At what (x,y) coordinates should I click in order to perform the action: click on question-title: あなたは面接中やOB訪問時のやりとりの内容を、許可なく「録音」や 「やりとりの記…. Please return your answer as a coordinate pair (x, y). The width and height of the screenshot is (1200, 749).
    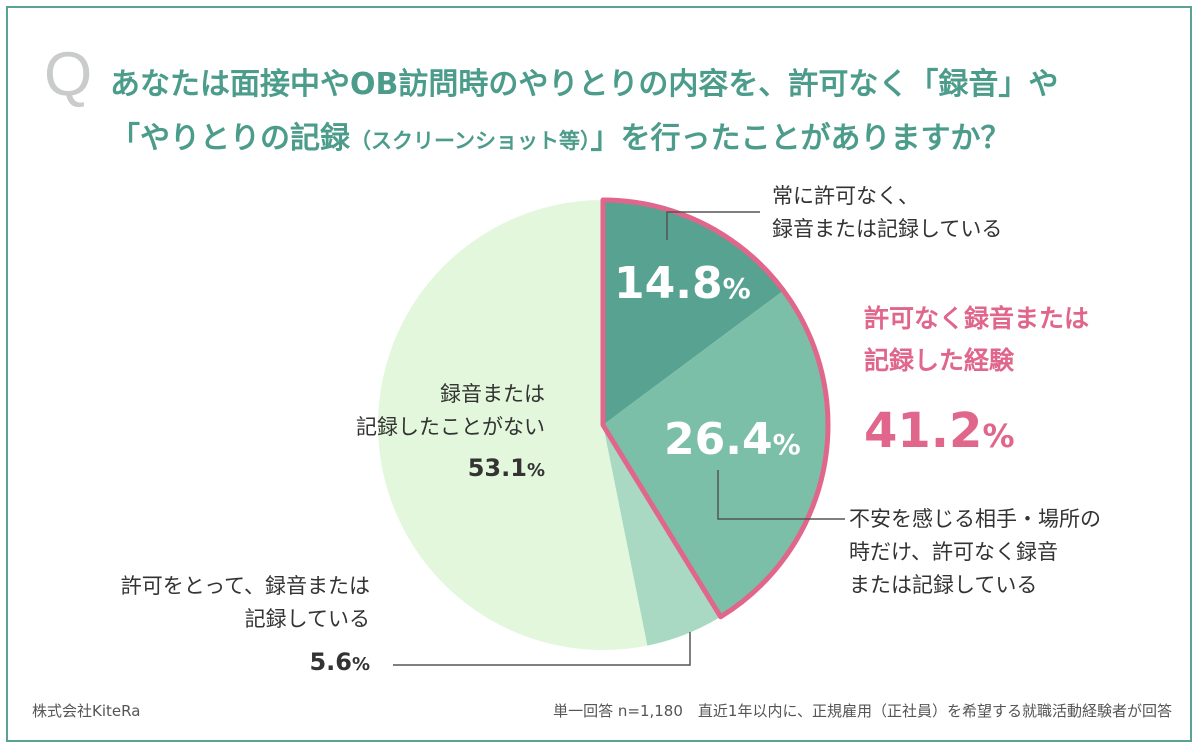
    Looking at the image, I should click on (630, 113).